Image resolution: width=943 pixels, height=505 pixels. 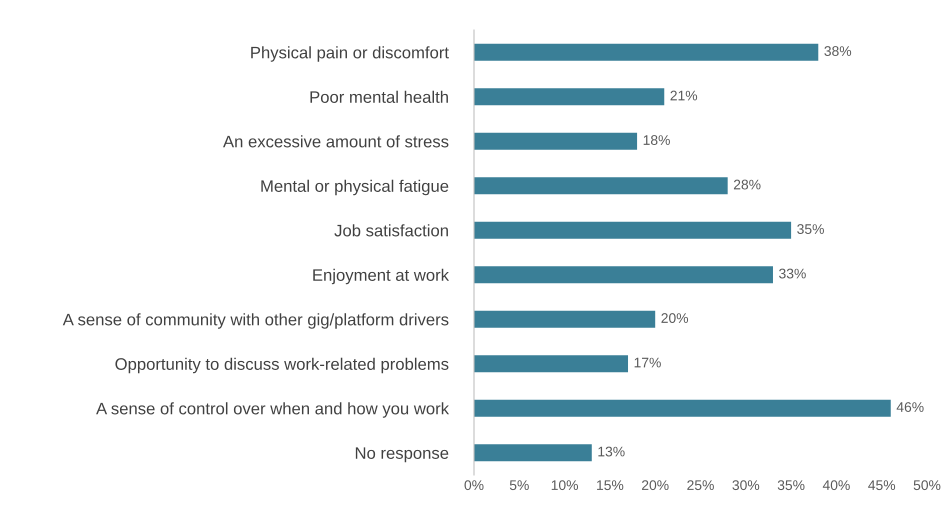 What do you see at coordinates (838, 51) in the screenshot?
I see `data-label: 38%` at bounding box center [838, 51].